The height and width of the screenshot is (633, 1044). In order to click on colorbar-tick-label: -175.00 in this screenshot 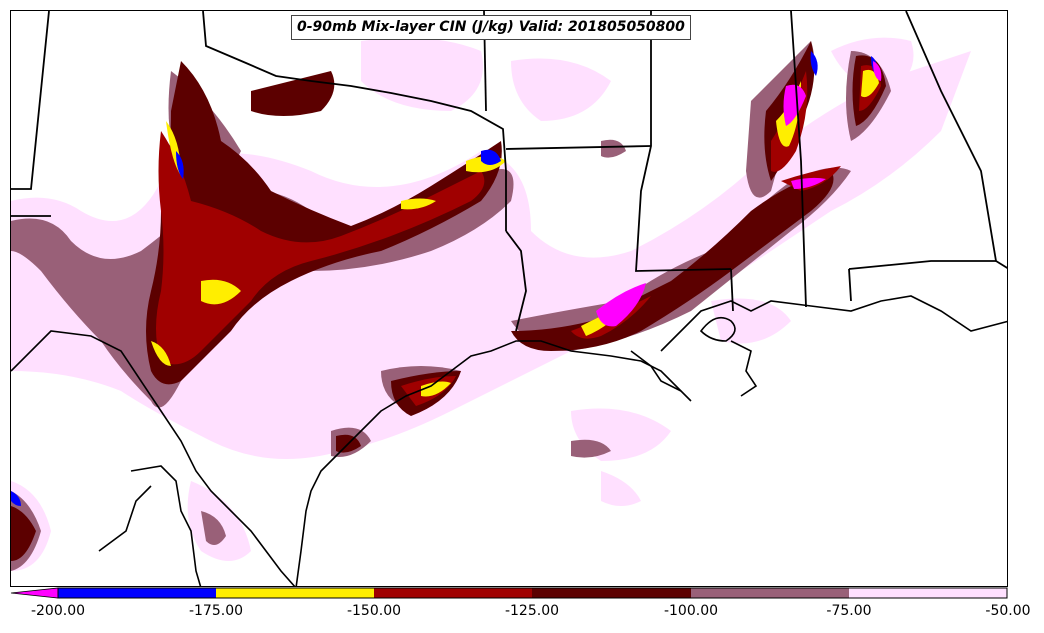, I will do `click(216, 611)`.